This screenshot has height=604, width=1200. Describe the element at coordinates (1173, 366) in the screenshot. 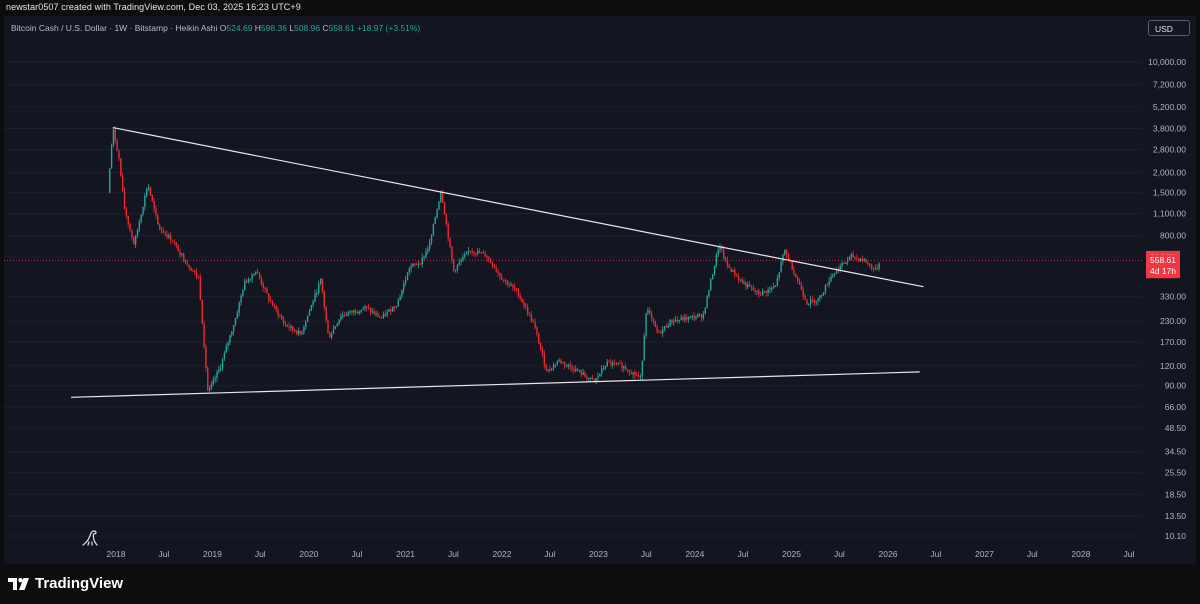

I see `y-tick-label: 120.00` at that location.